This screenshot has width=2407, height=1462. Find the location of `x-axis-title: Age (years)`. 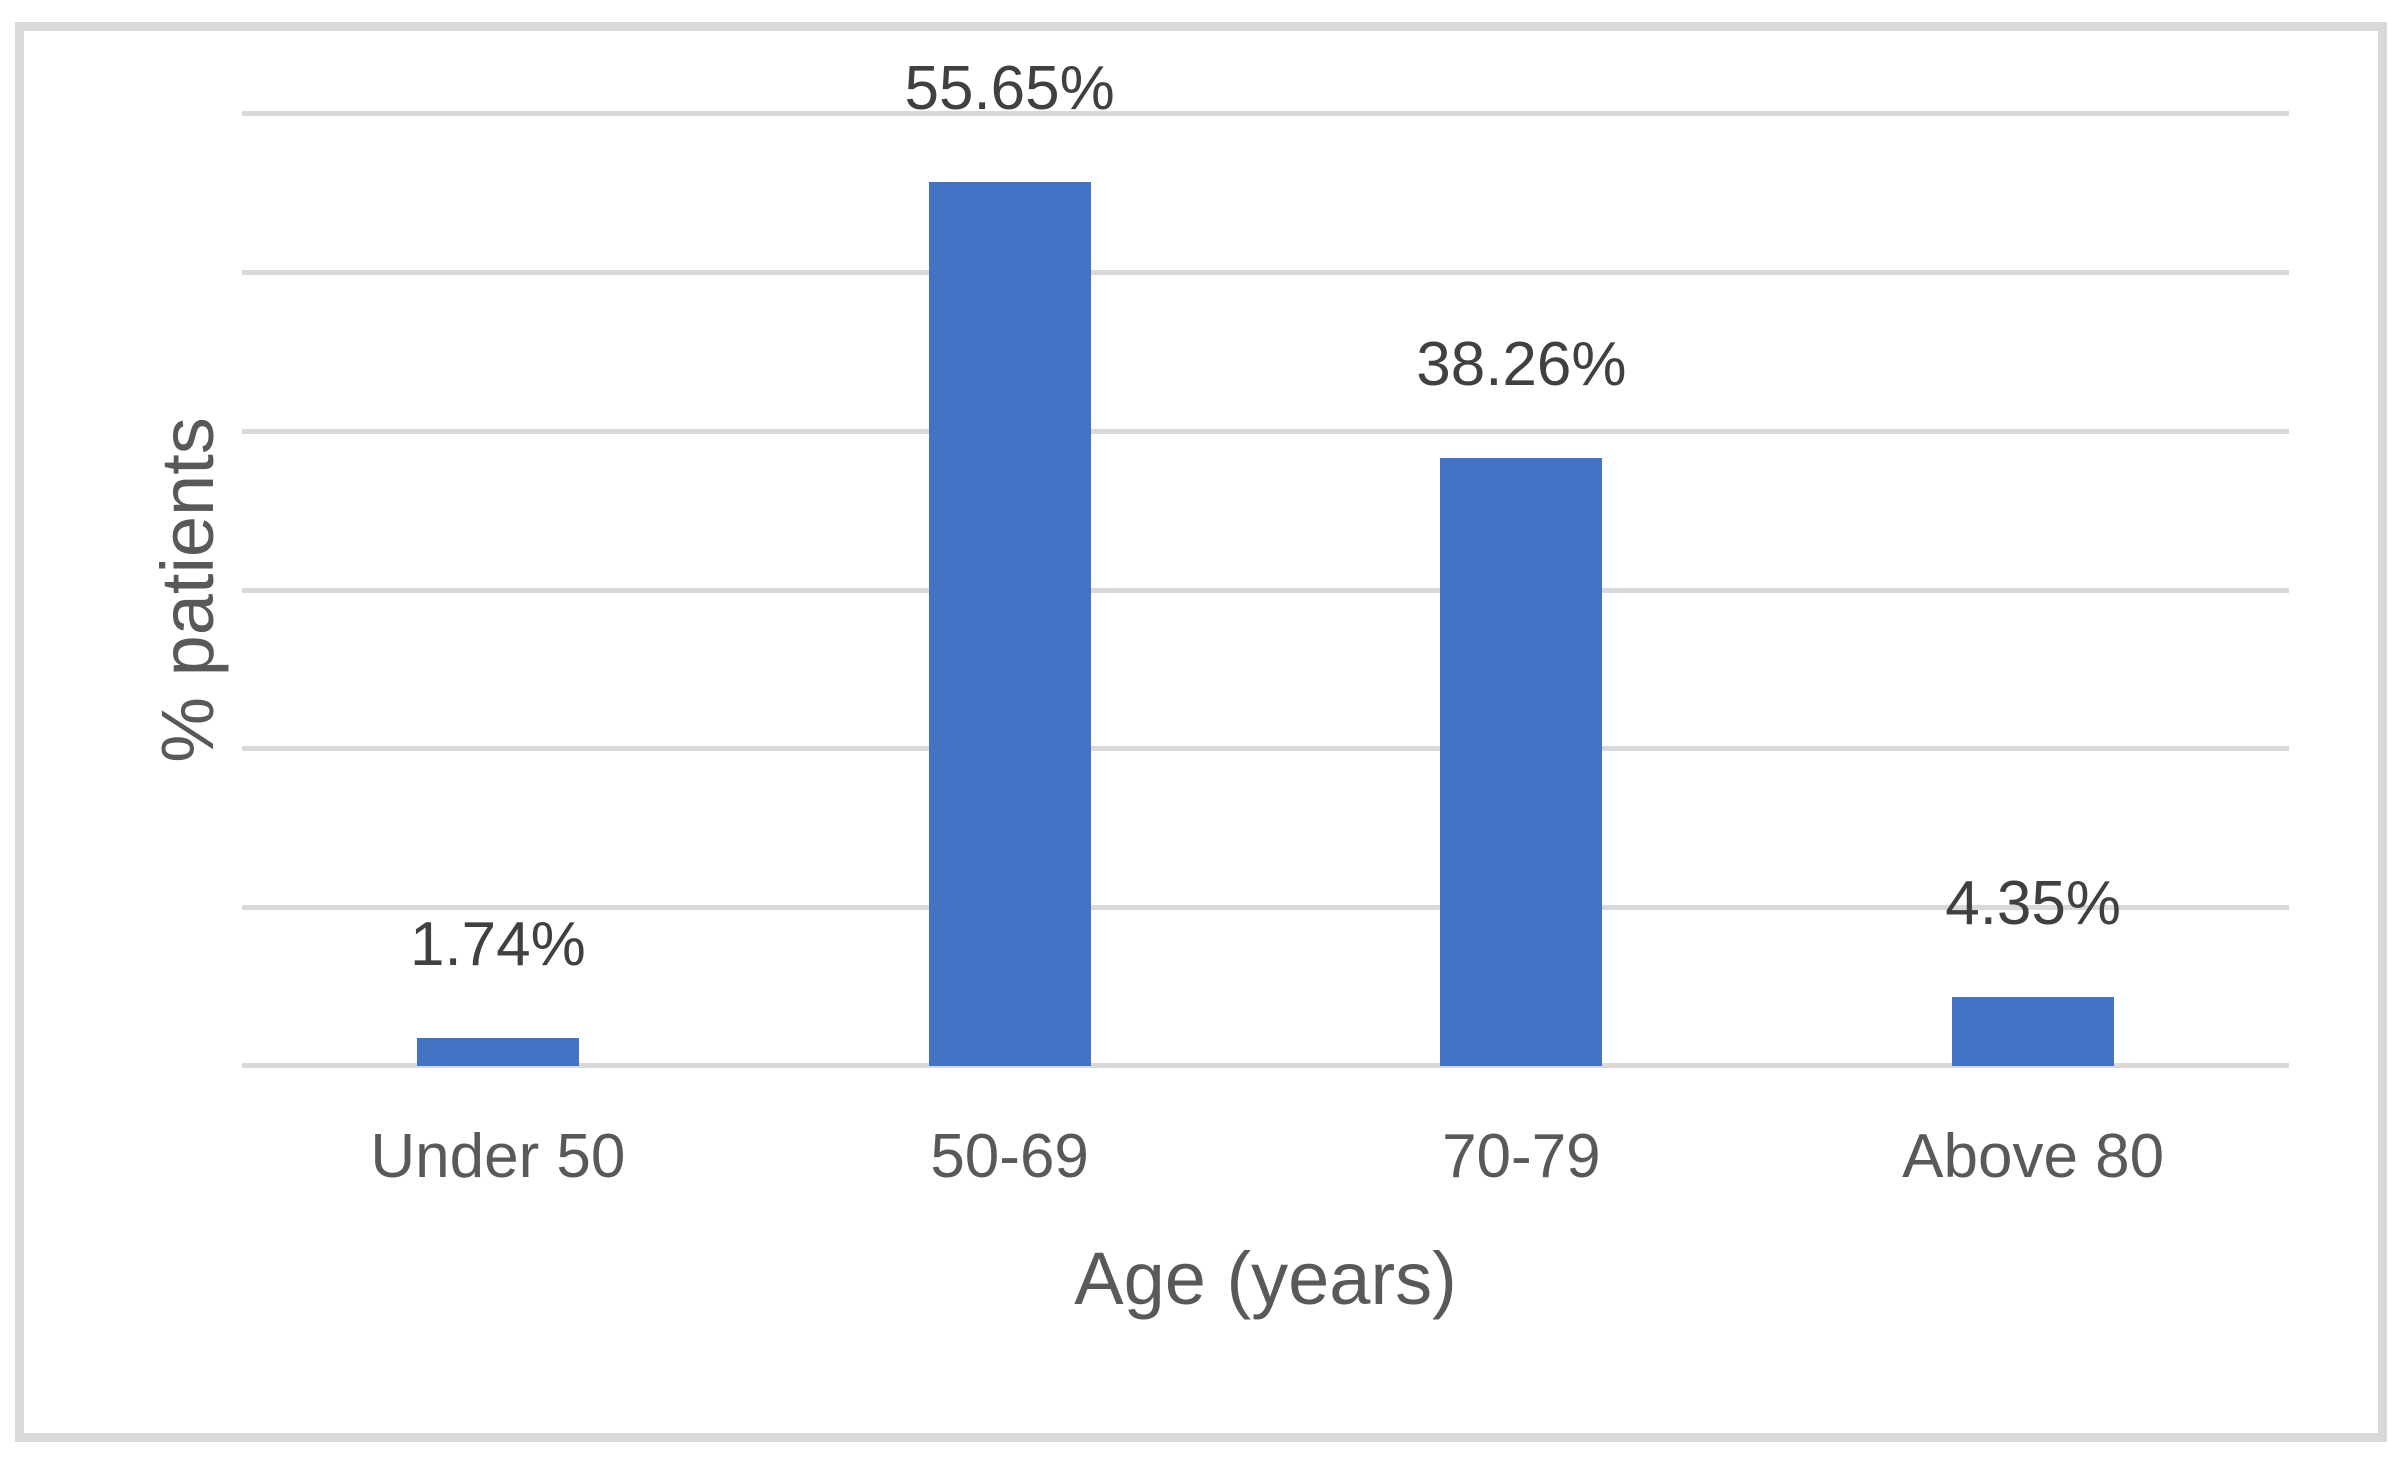

x-axis-title: Age (years) is located at coordinates (1265, 1278).